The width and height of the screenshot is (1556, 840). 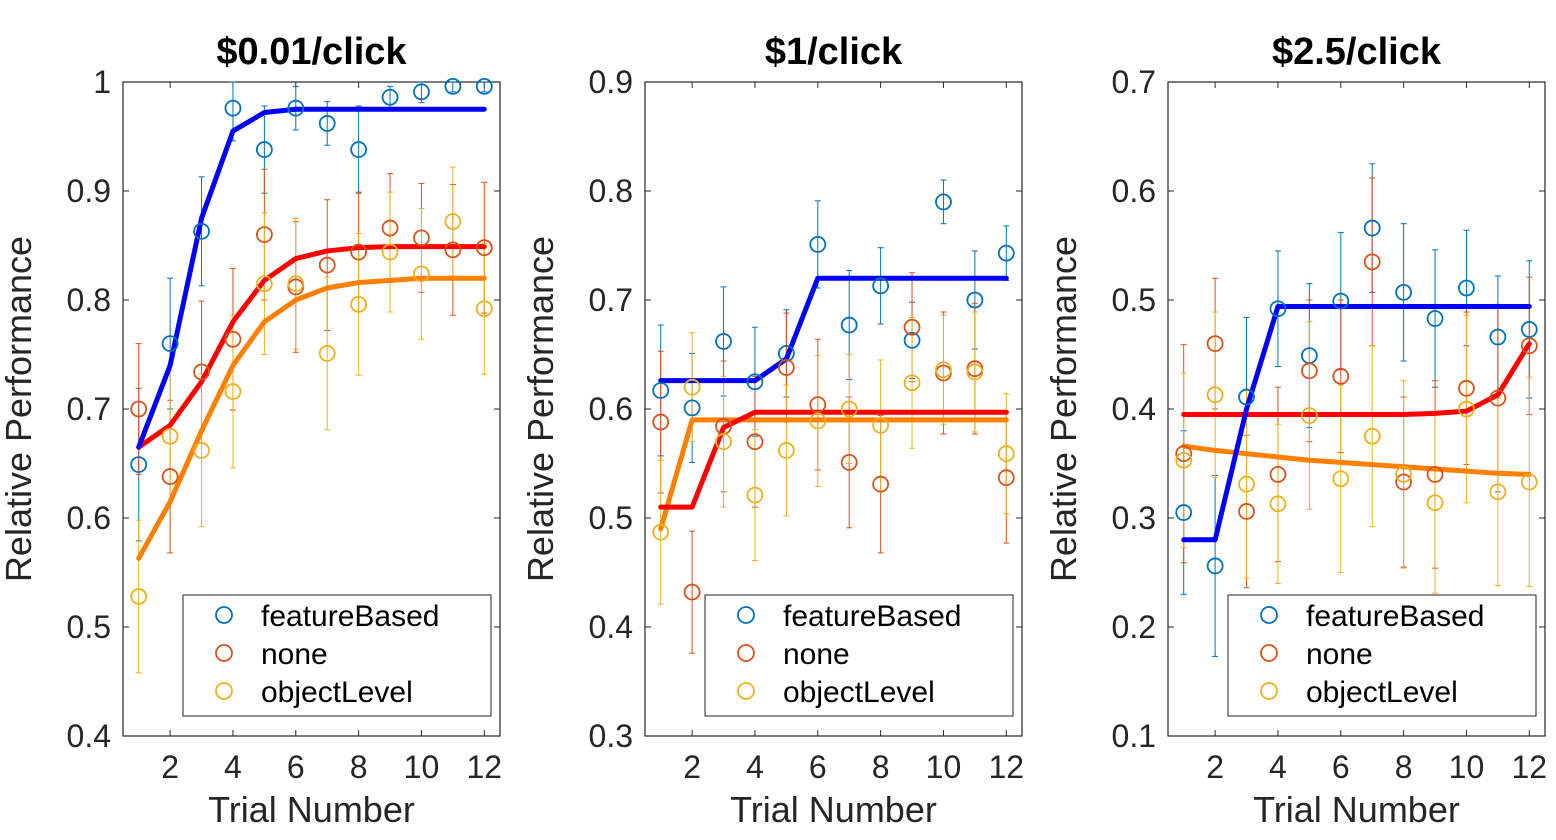 What do you see at coordinates (19, 409) in the screenshot?
I see `y-axis-label: Relative Performance` at bounding box center [19, 409].